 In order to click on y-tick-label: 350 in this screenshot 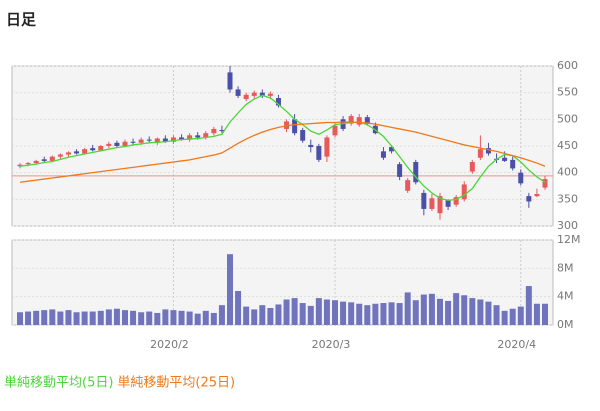, I will do `click(567, 198)`.